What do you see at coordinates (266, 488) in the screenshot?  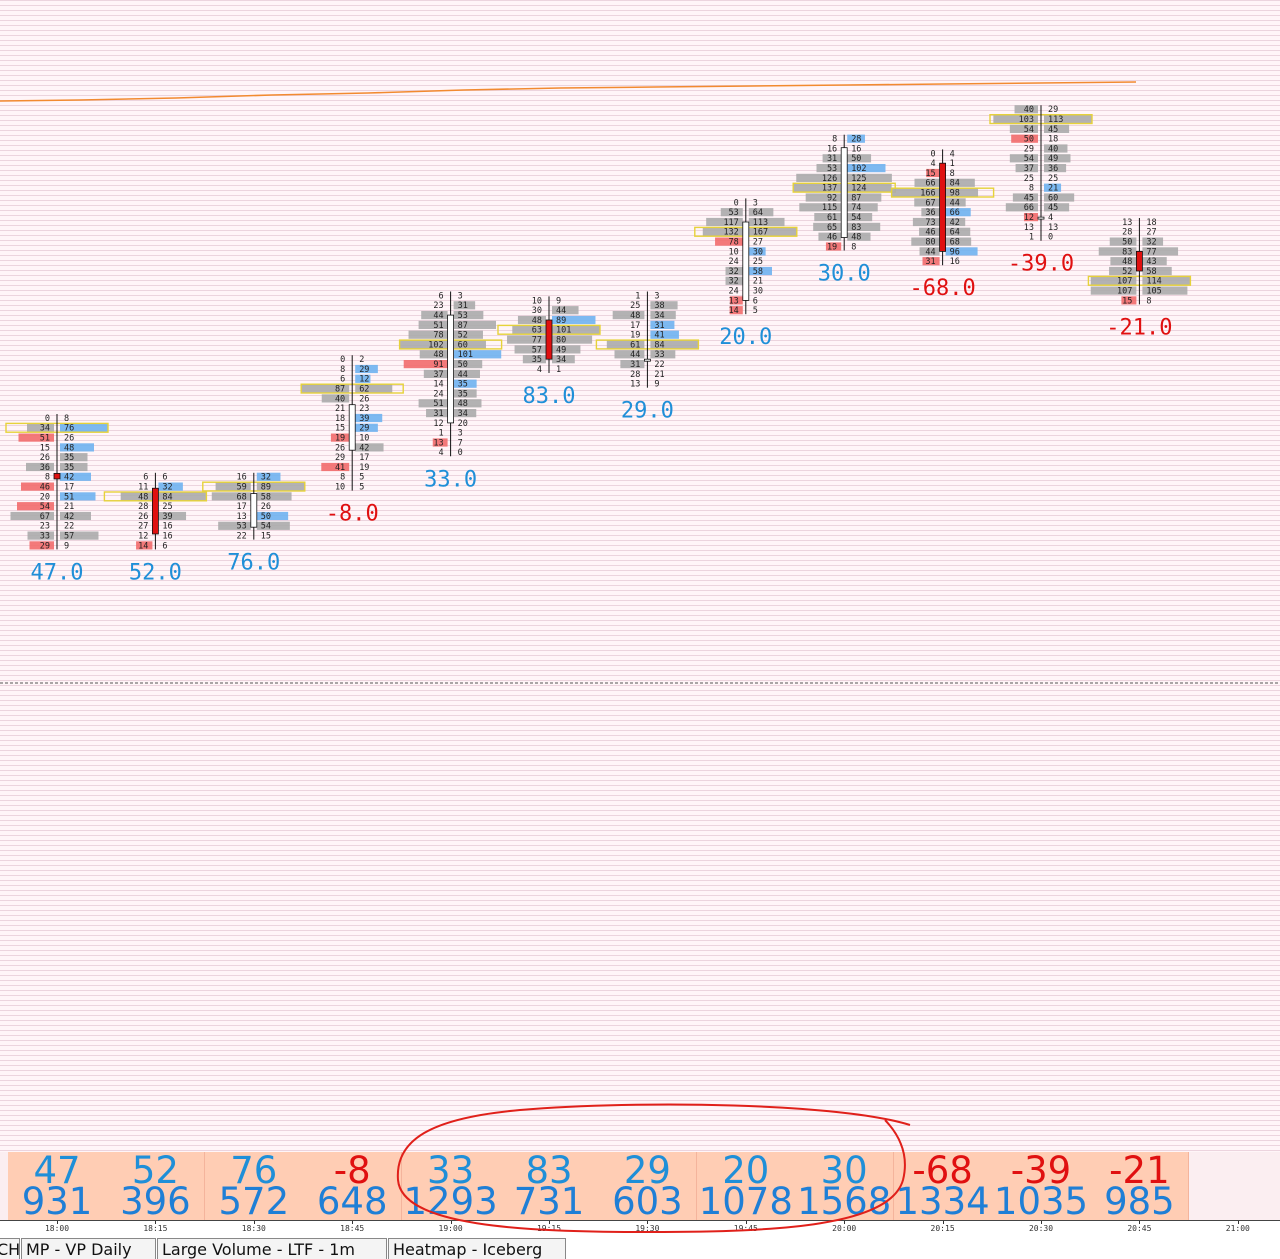 I see `ask-volume-label: 89` at bounding box center [266, 488].